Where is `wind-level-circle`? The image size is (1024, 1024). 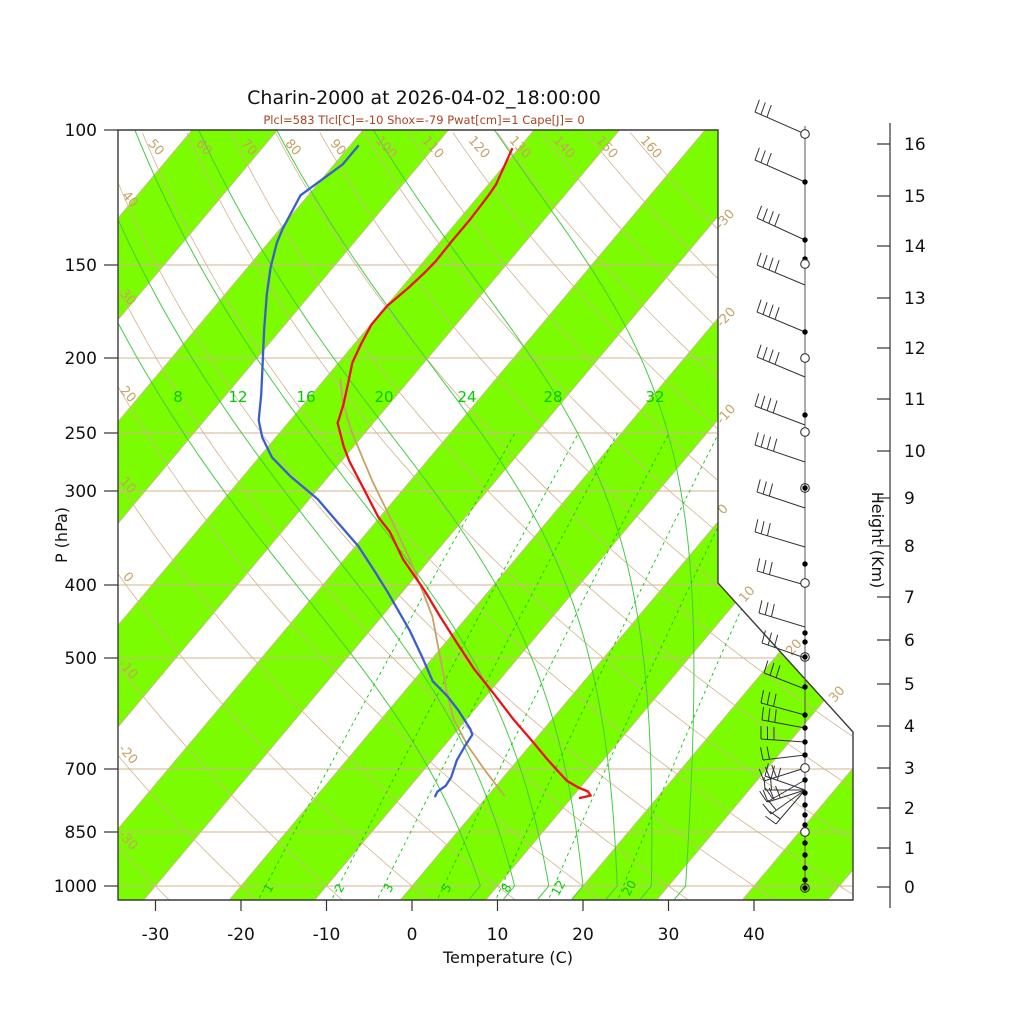 wind-level-circle is located at coordinates (805, 888).